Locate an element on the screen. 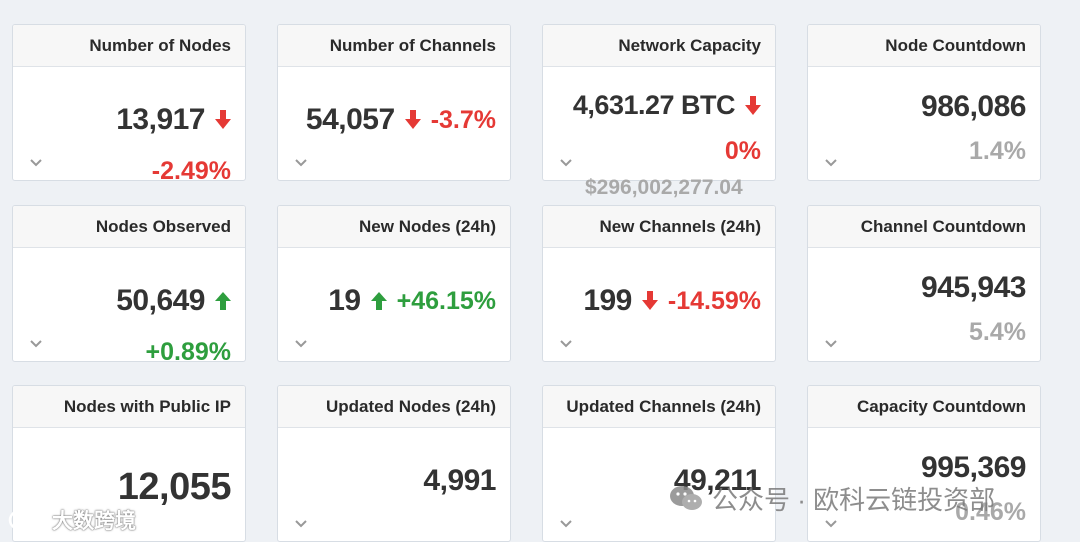 This screenshot has height=542, width=1080. metric-value: 995,369 is located at coordinates (973, 467).